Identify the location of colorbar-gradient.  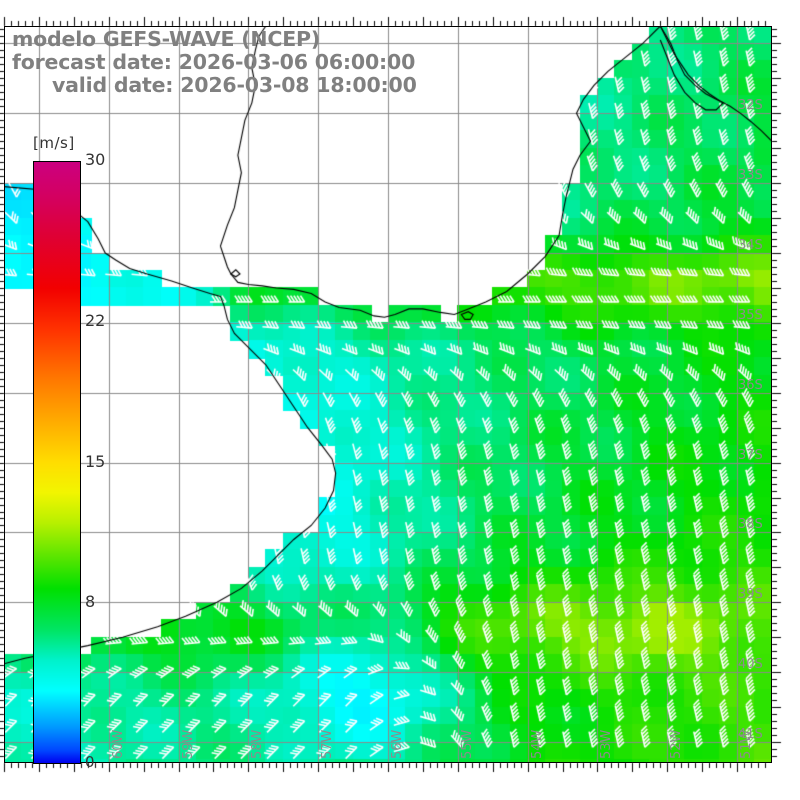
(57, 462).